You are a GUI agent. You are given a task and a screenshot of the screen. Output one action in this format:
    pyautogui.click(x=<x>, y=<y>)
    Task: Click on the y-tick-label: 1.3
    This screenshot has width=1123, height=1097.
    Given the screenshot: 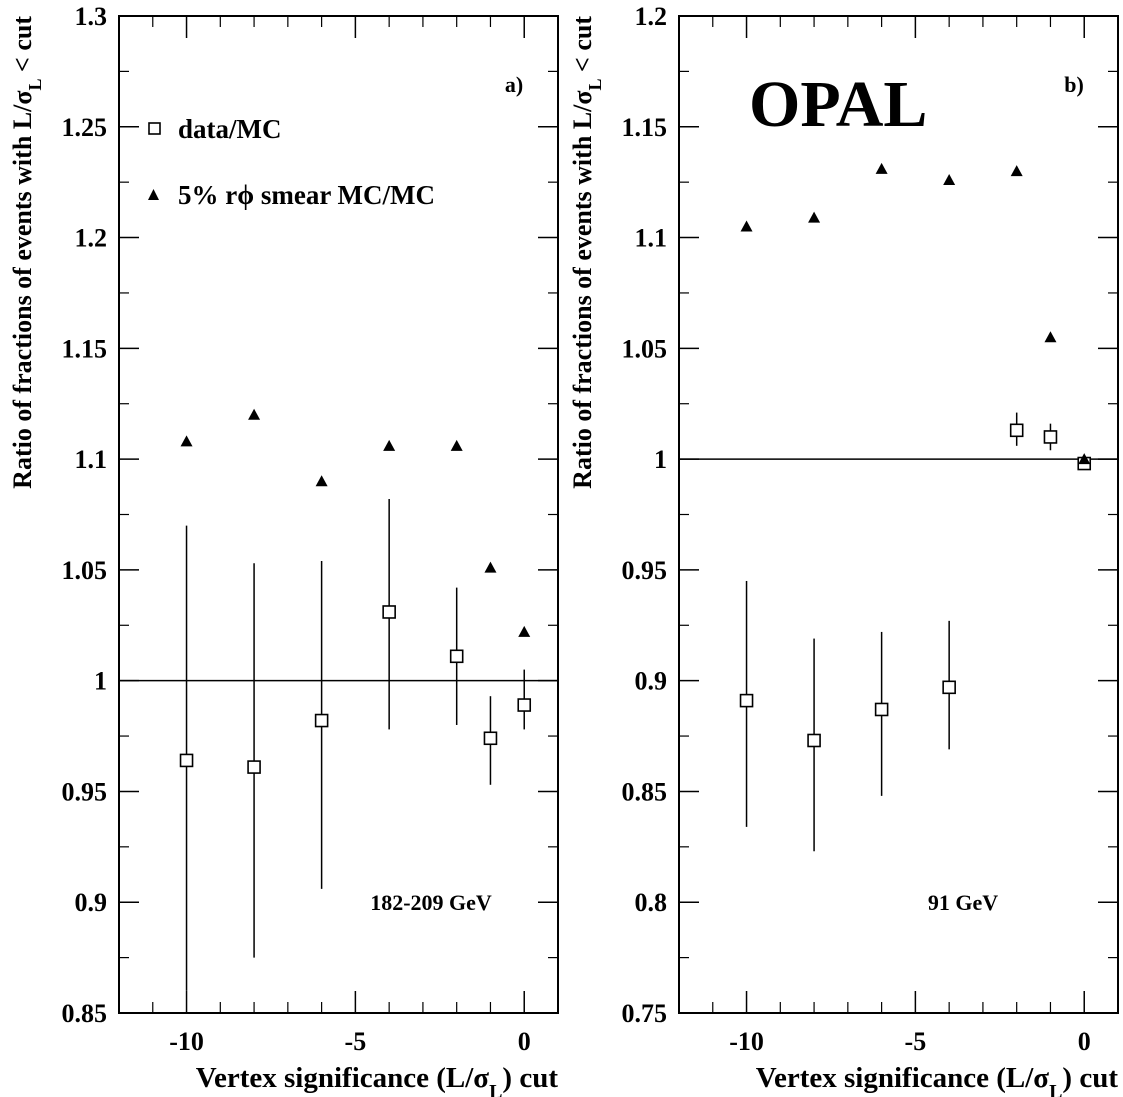 What is the action you would take?
    pyautogui.click(x=91, y=16)
    